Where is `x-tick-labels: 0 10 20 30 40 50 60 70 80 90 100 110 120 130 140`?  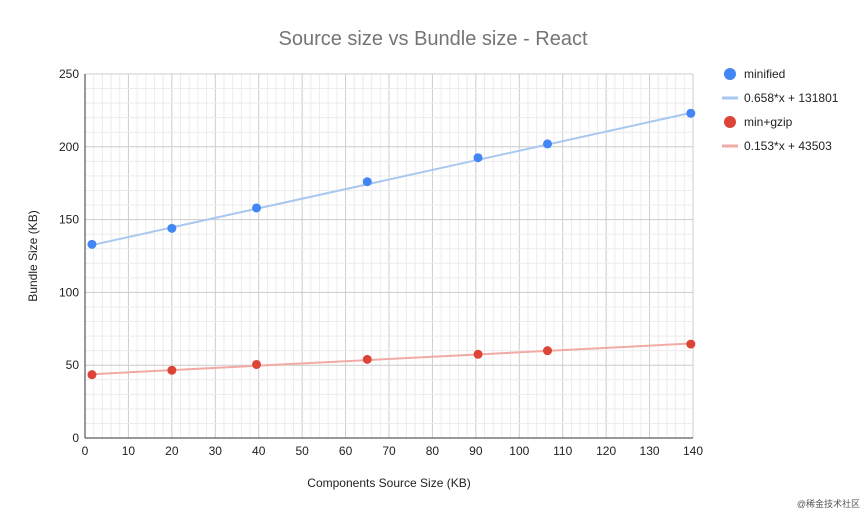 x-tick-labels: 0 10 20 30 40 50 60 70 80 90 100 110 120 130 140 is located at coordinates (393, 451).